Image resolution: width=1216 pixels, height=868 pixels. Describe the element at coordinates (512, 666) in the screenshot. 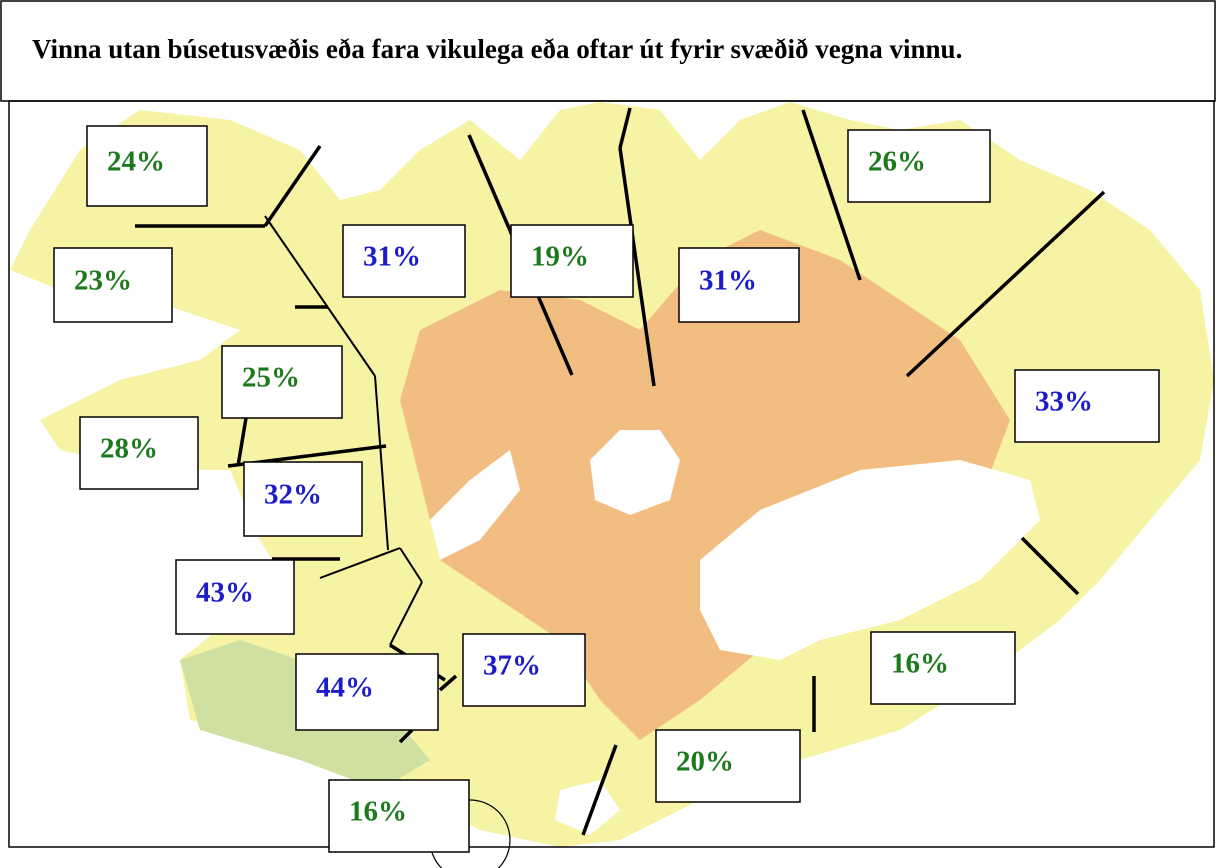

I see `region-label: 37%` at that location.